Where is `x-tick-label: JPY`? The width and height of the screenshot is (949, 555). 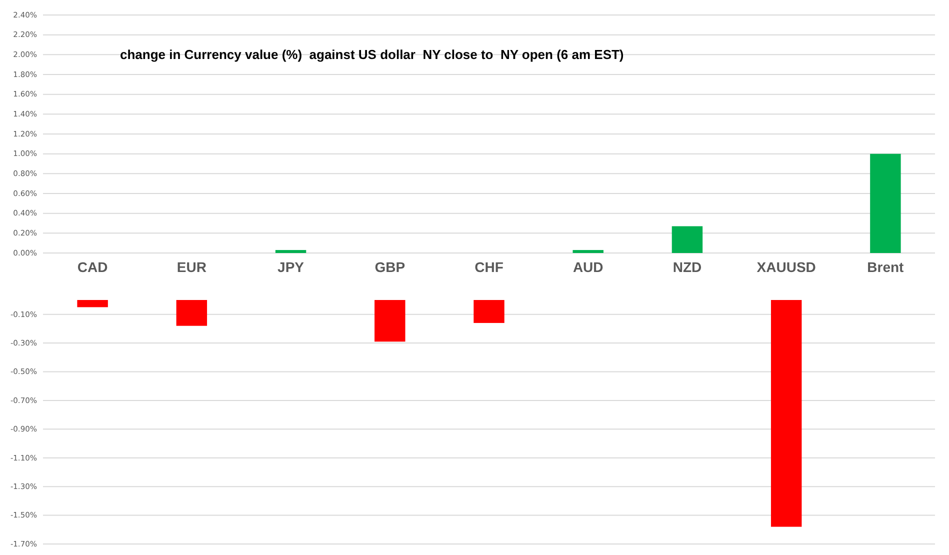
x-tick-label: JPY is located at coordinates (291, 266).